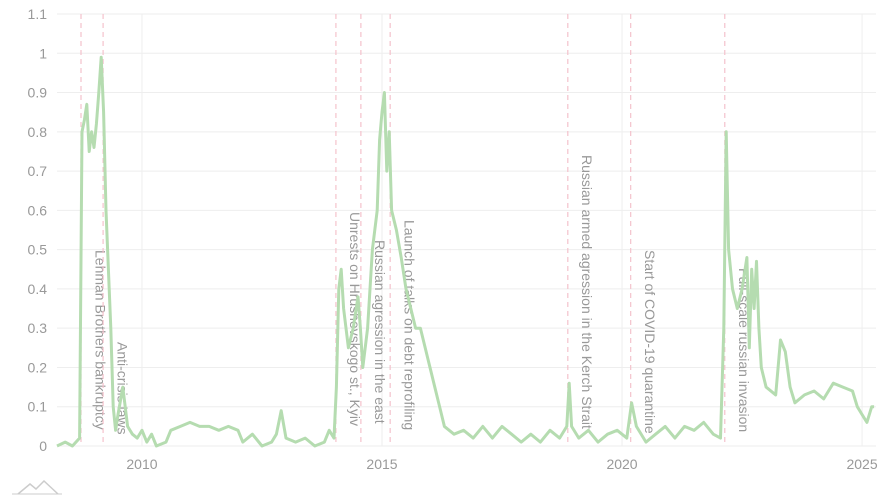 The image size is (891, 500). Describe the element at coordinates (100, 340) in the screenshot. I see `annotation-label: Lehman Brothers bankruptcy` at that location.